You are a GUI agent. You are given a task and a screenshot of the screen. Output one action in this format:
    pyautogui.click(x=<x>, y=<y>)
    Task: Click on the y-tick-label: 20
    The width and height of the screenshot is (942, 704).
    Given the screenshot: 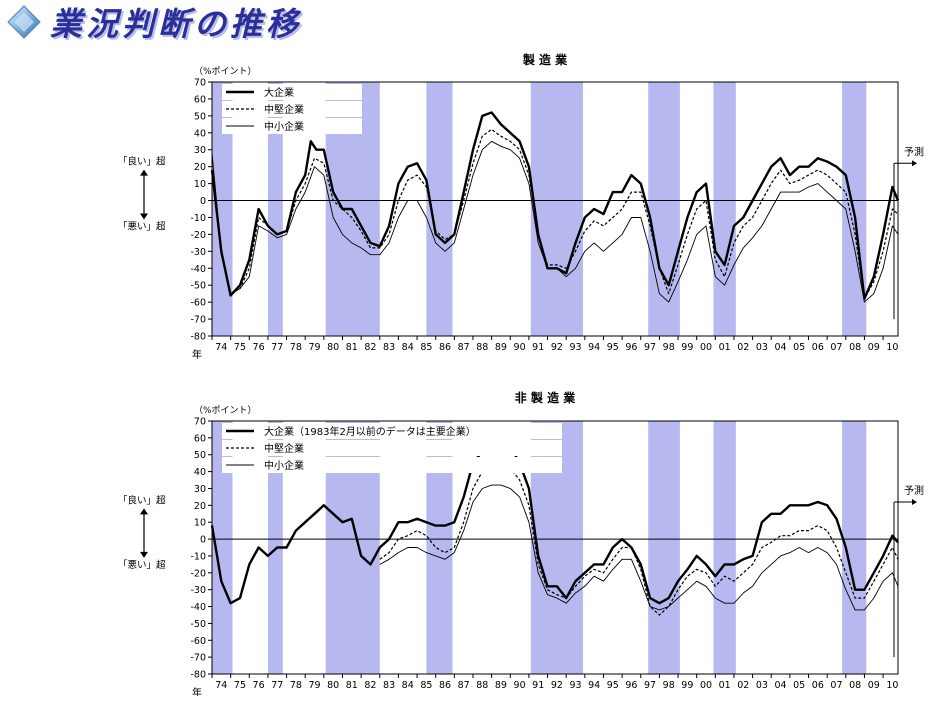 What is the action you would take?
    pyautogui.click(x=200, y=506)
    